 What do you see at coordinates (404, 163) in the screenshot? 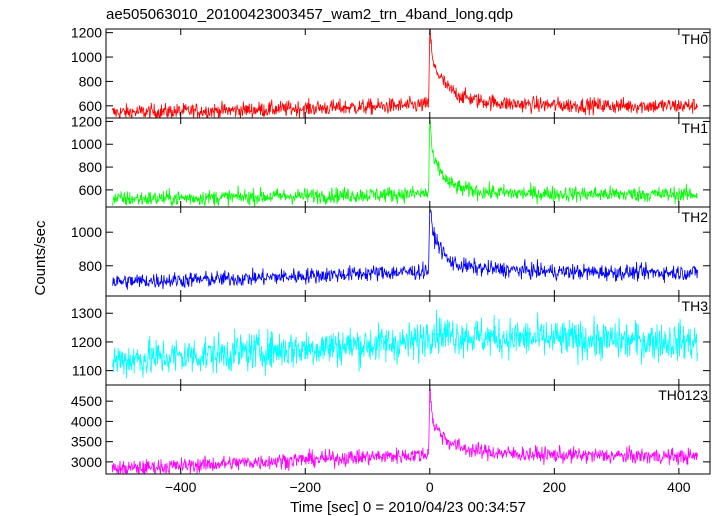
I see `series-th1` at bounding box center [404, 163].